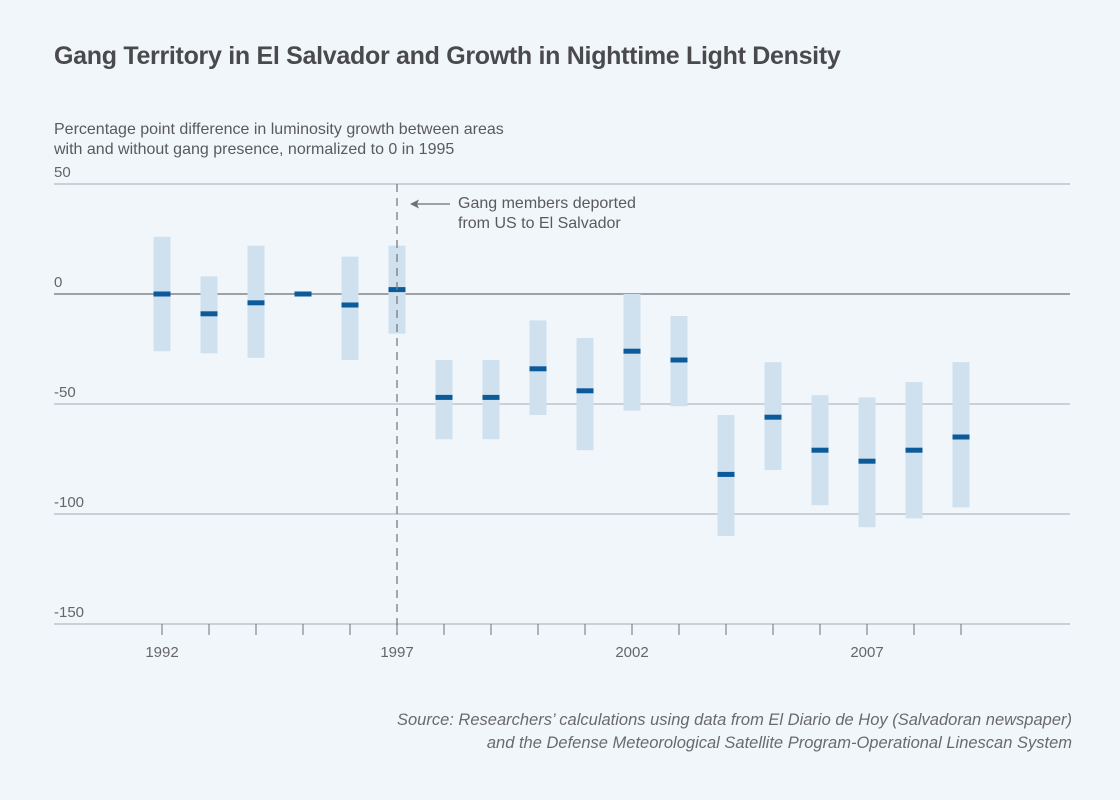 The height and width of the screenshot is (800, 1120). What do you see at coordinates (631, 652) in the screenshot?
I see `x-tick-label: 2002` at bounding box center [631, 652].